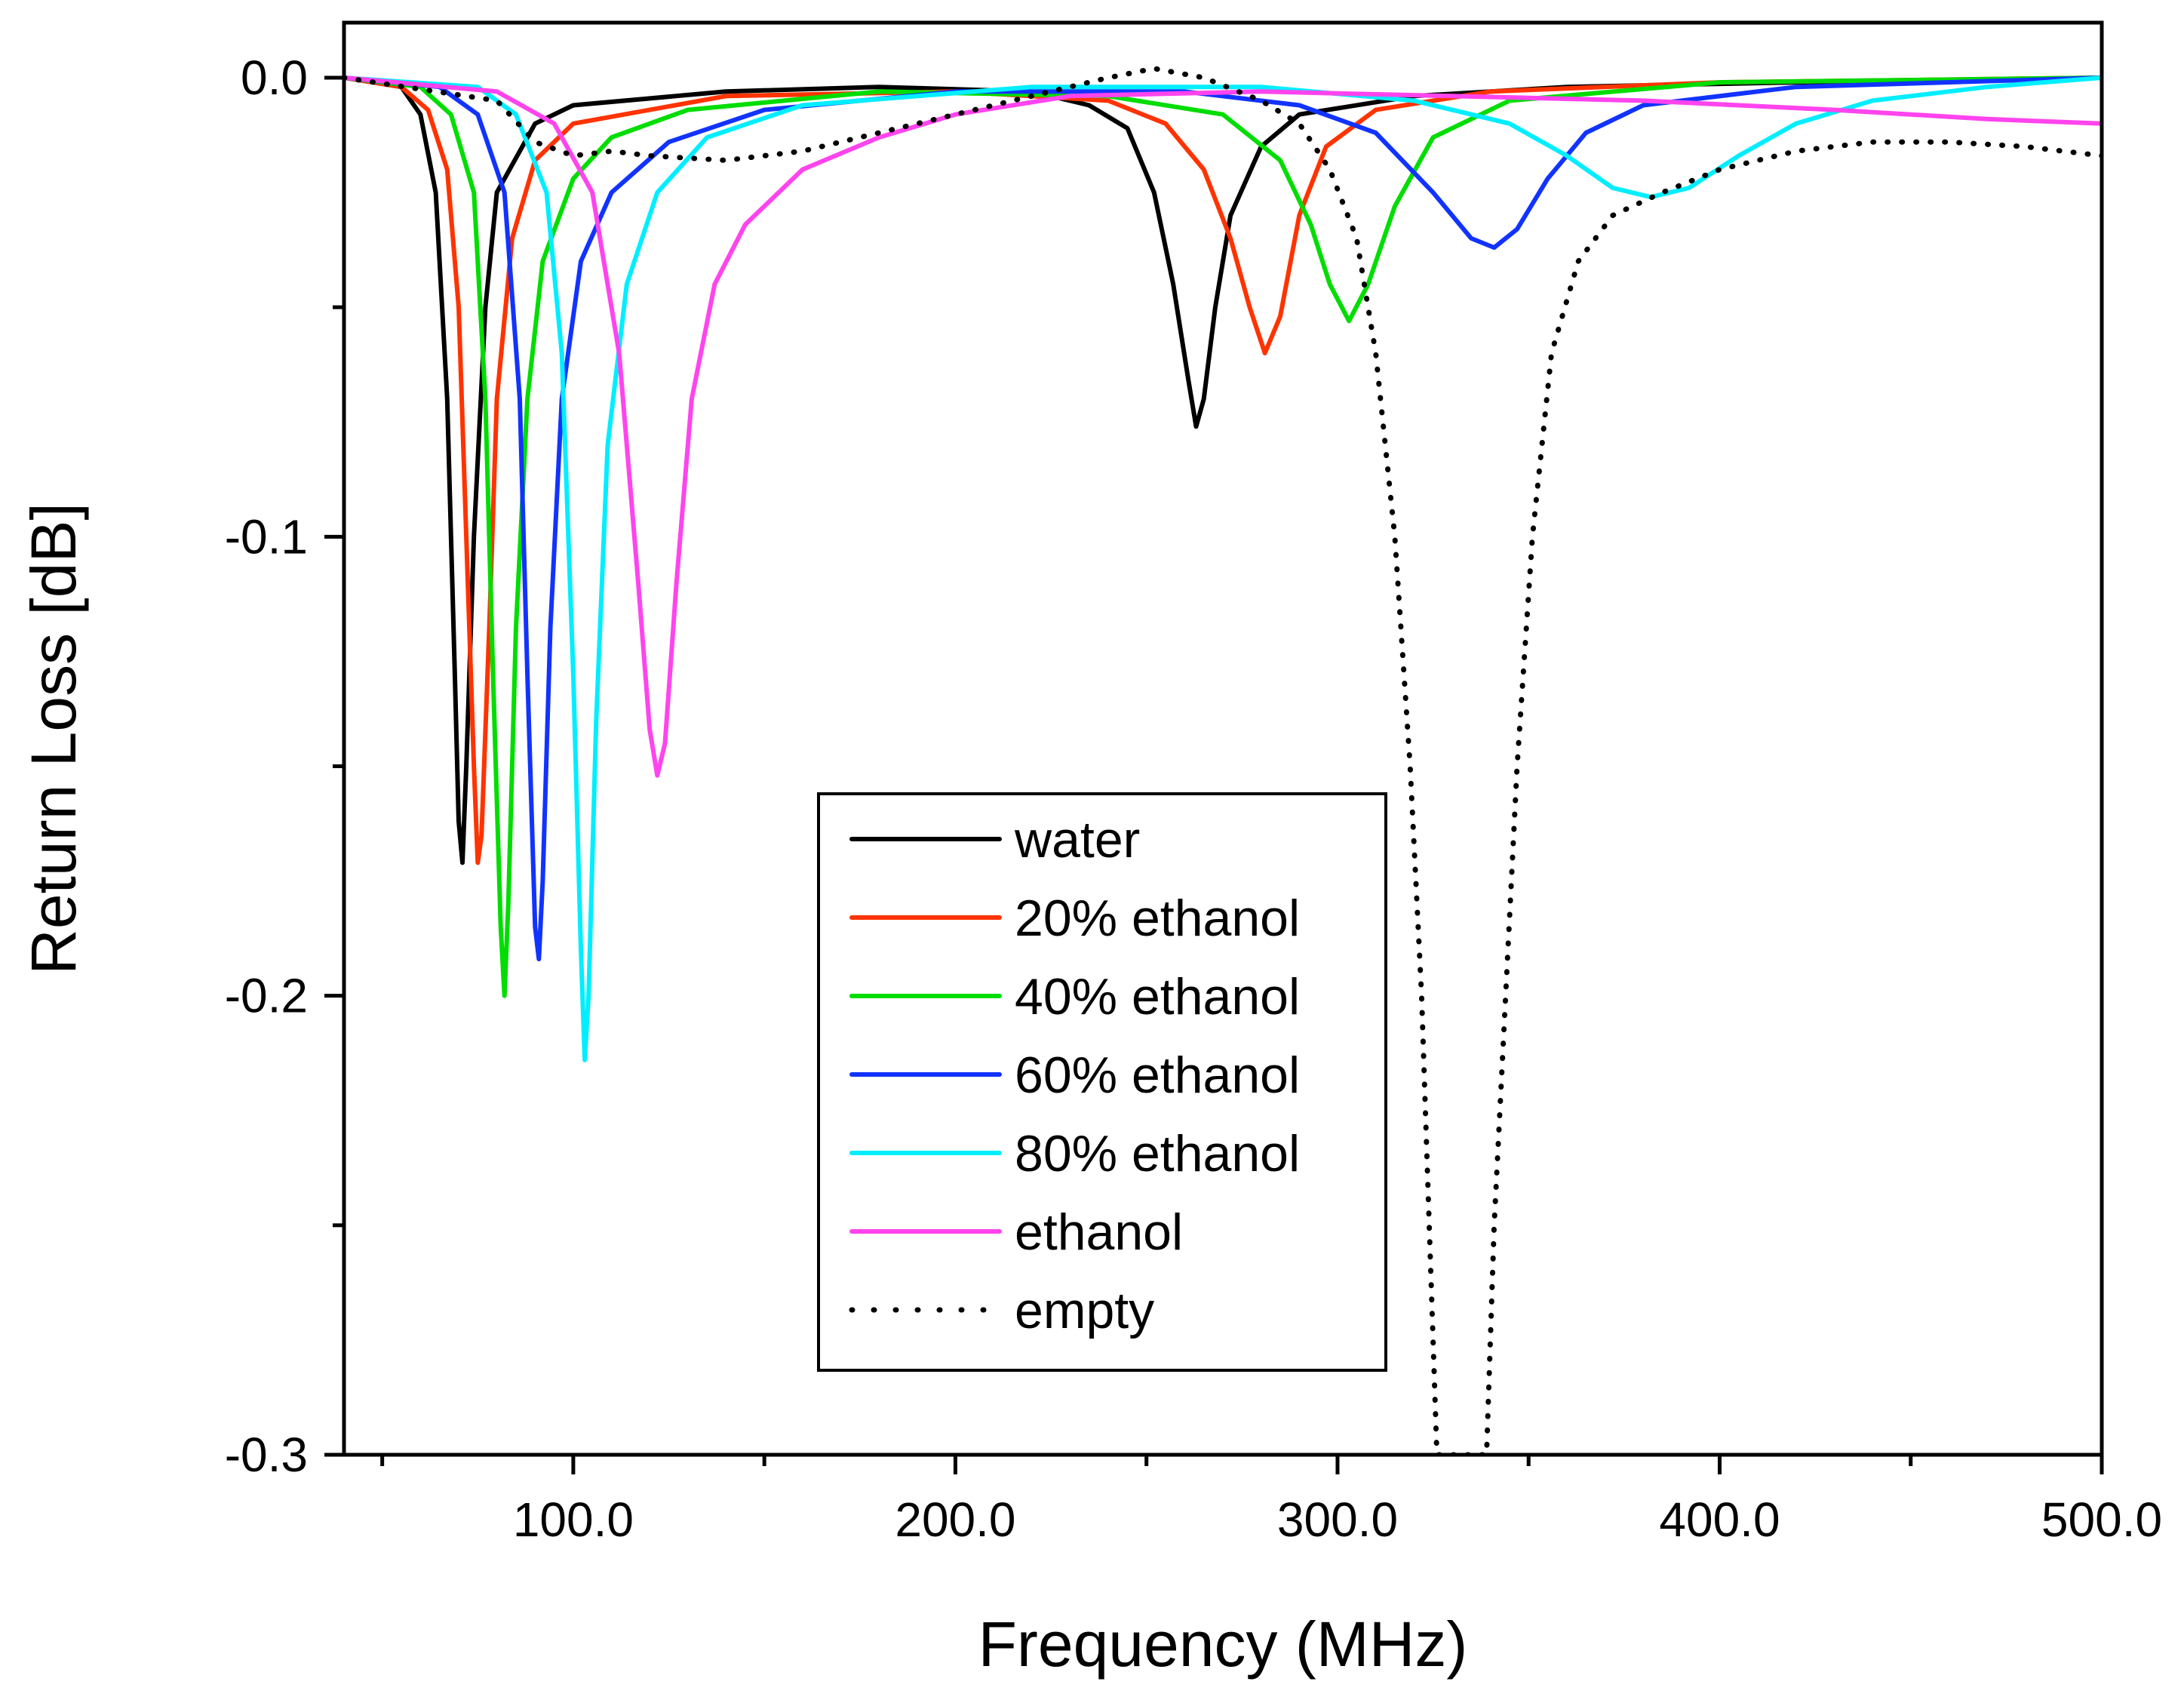 The width and height of the screenshot is (2184, 1700). Describe the element at coordinates (573, 1519) in the screenshot. I see `x-tick-label: 100.0` at that location.